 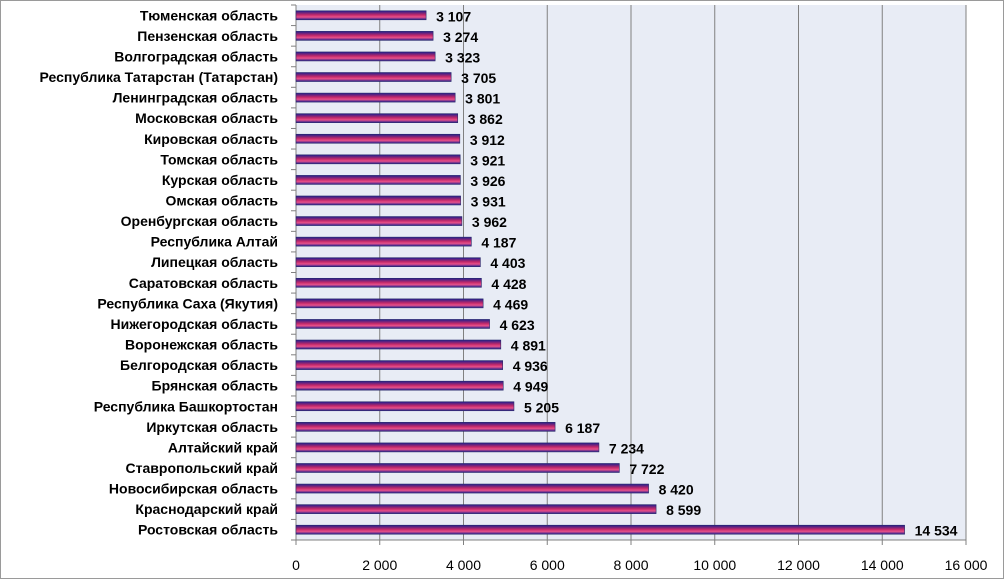 I want to click on category-label: Республика Татарстан (Татарстан), so click(x=159, y=77).